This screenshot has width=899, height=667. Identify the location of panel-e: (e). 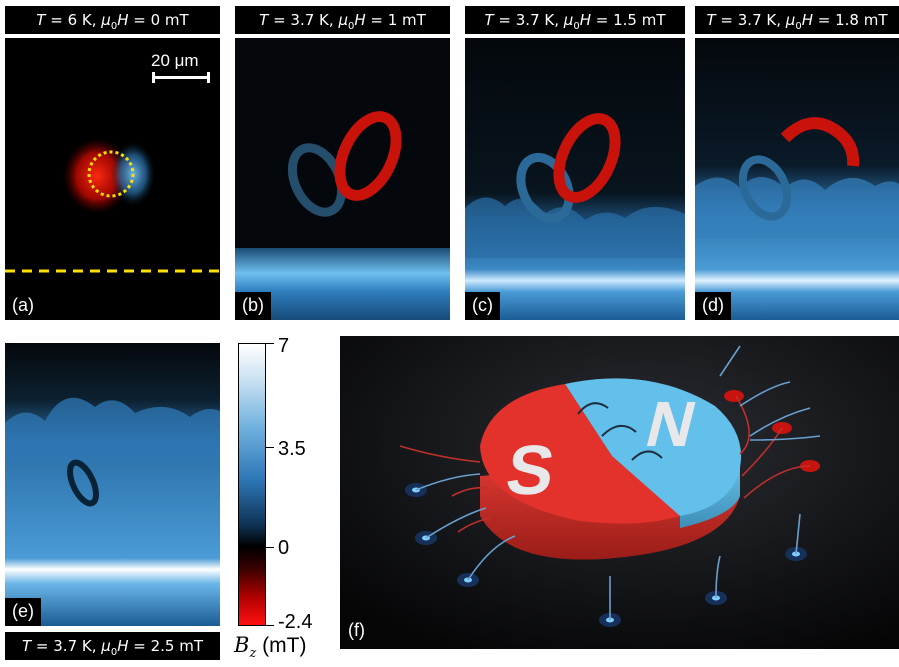
(112, 484).